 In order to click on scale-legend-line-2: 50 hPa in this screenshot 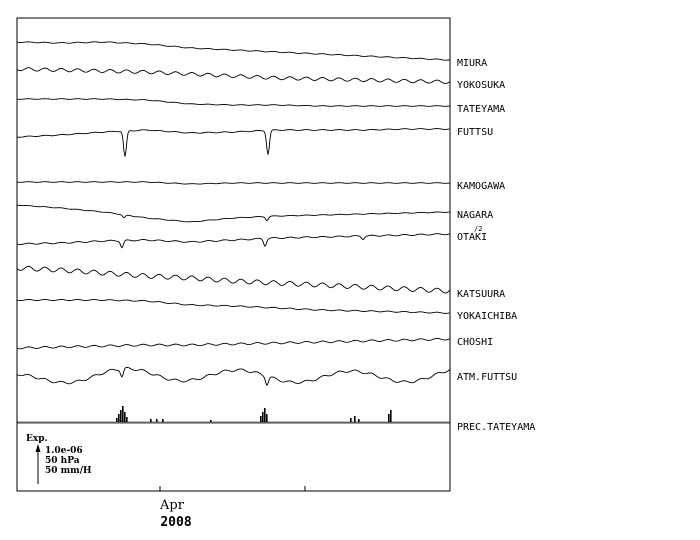, I will do `click(62, 461)`.